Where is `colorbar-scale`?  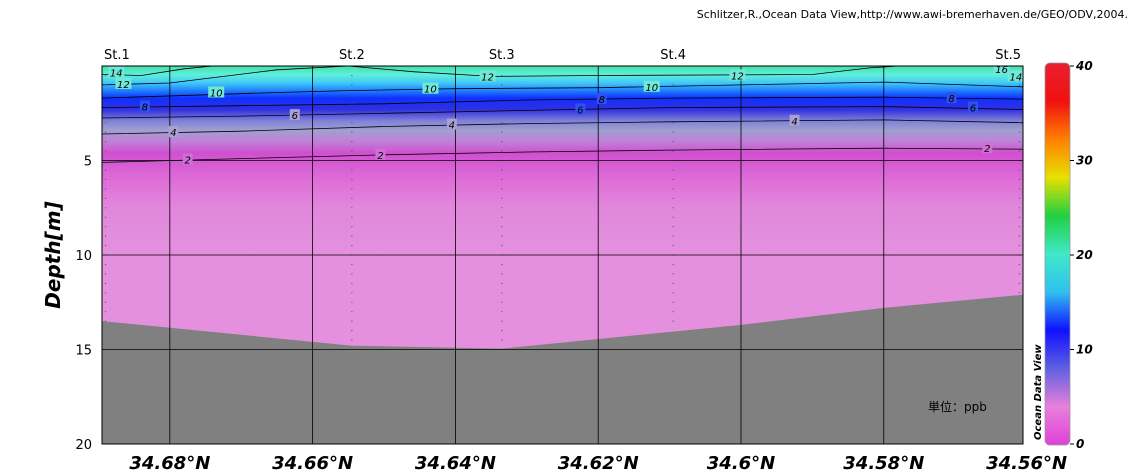
colorbar-scale is located at coordinates (1057, 254).